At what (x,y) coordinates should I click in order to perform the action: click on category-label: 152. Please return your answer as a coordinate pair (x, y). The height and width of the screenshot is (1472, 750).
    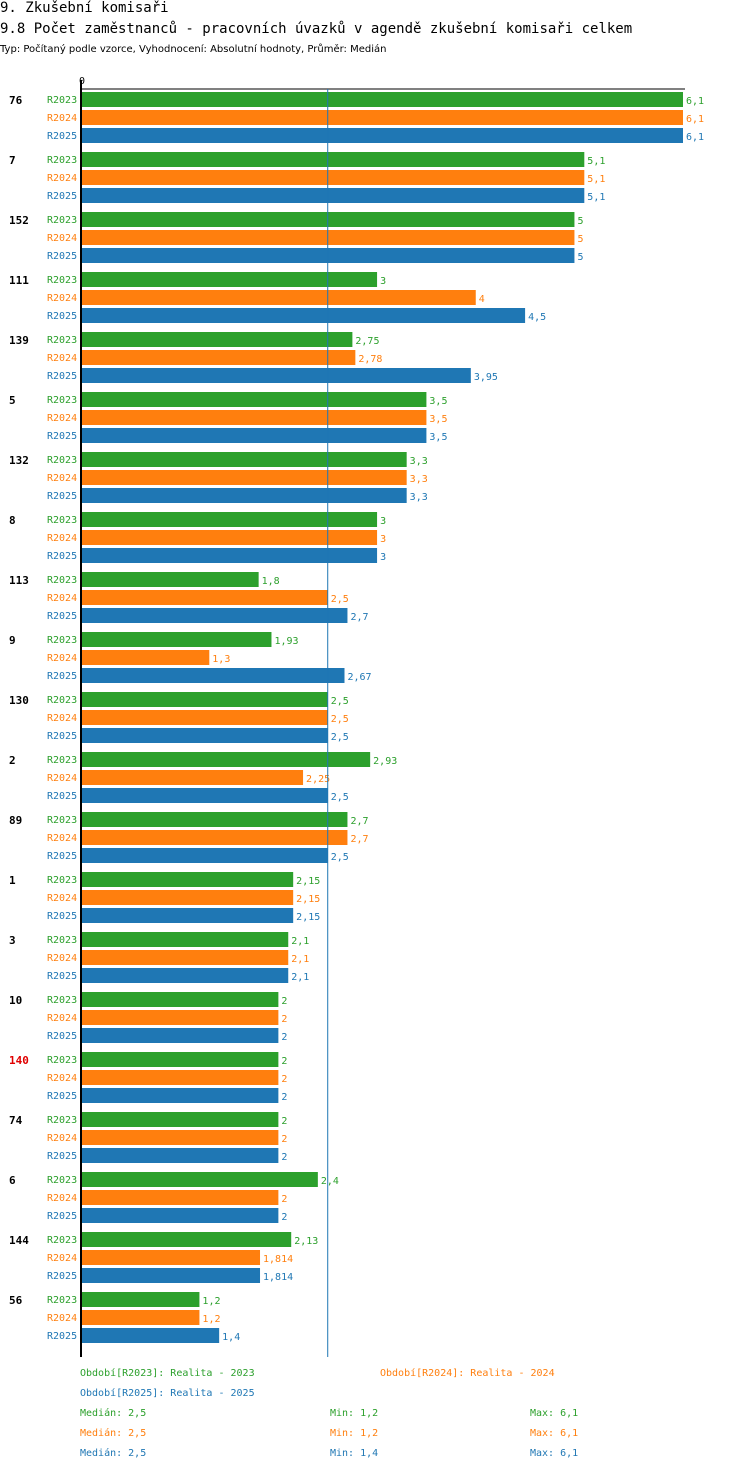
    Looking at the image, I should click on (19, 220).